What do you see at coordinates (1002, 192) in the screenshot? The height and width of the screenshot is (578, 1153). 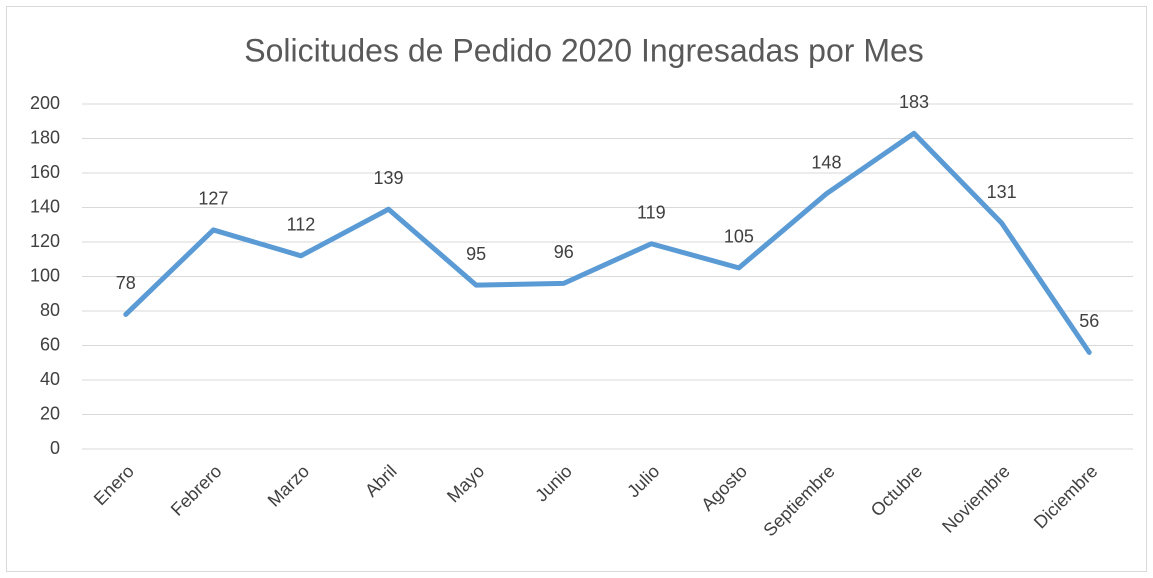 I see `data-label: 131` at bounding box center [1002, 192].